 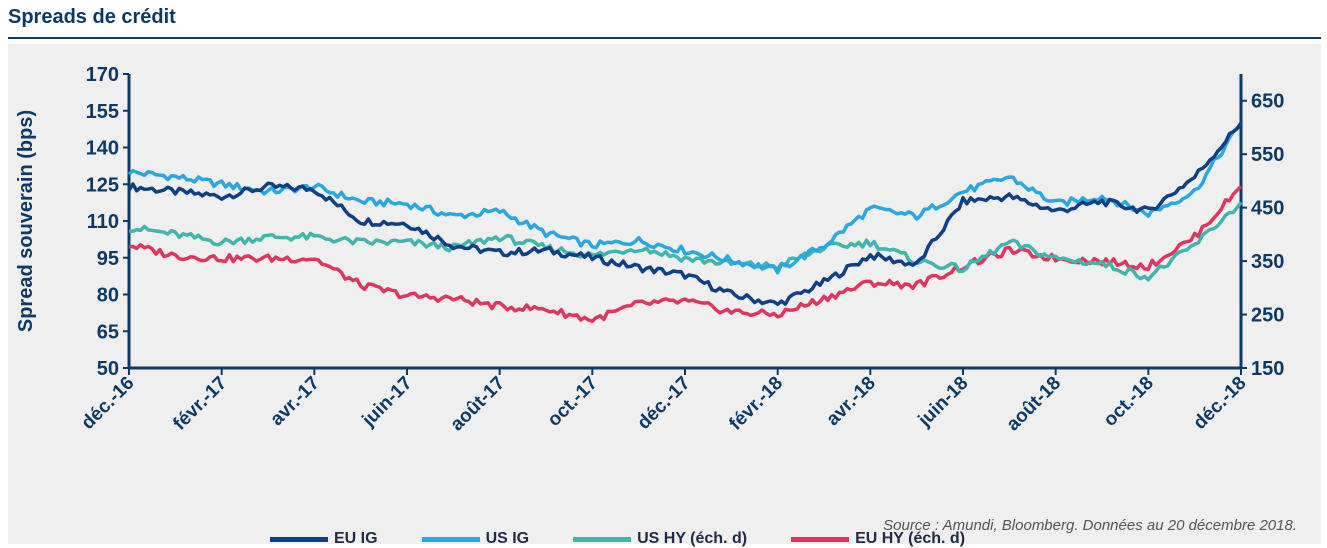 What do you see at coordinates (102, 185) in the screenshot?
I see `y-tick-label-left: 125` at bounding box center [102, 185].